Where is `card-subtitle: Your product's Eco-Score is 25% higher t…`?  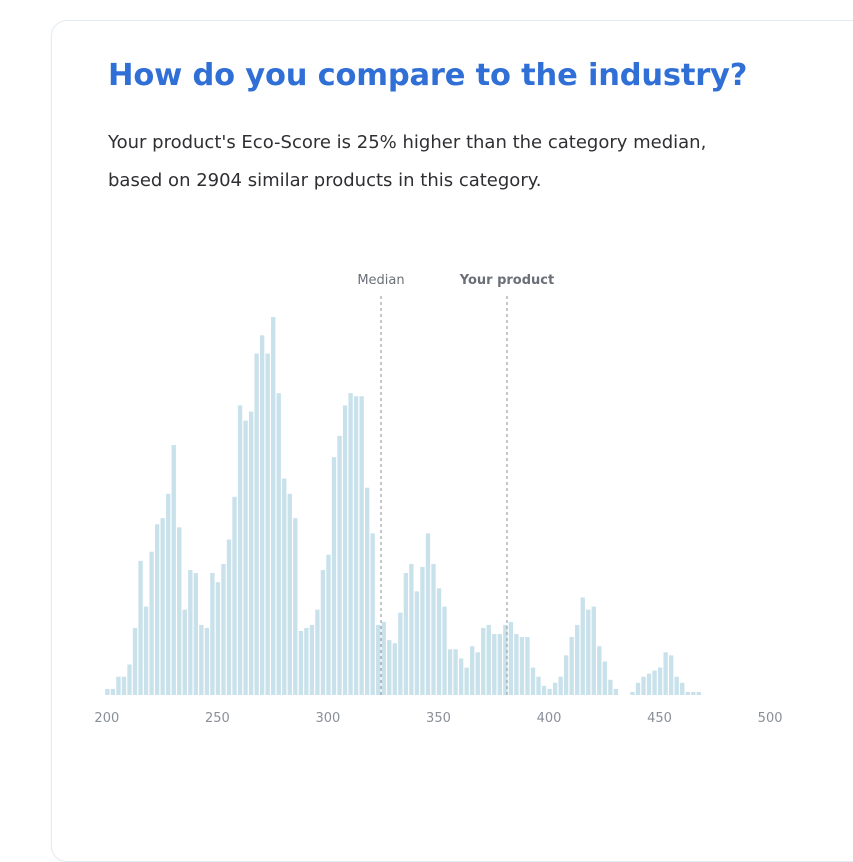 card-subtitle: Your product's Eco-Score is 25% higher t… is located at coordinates (407, 161).